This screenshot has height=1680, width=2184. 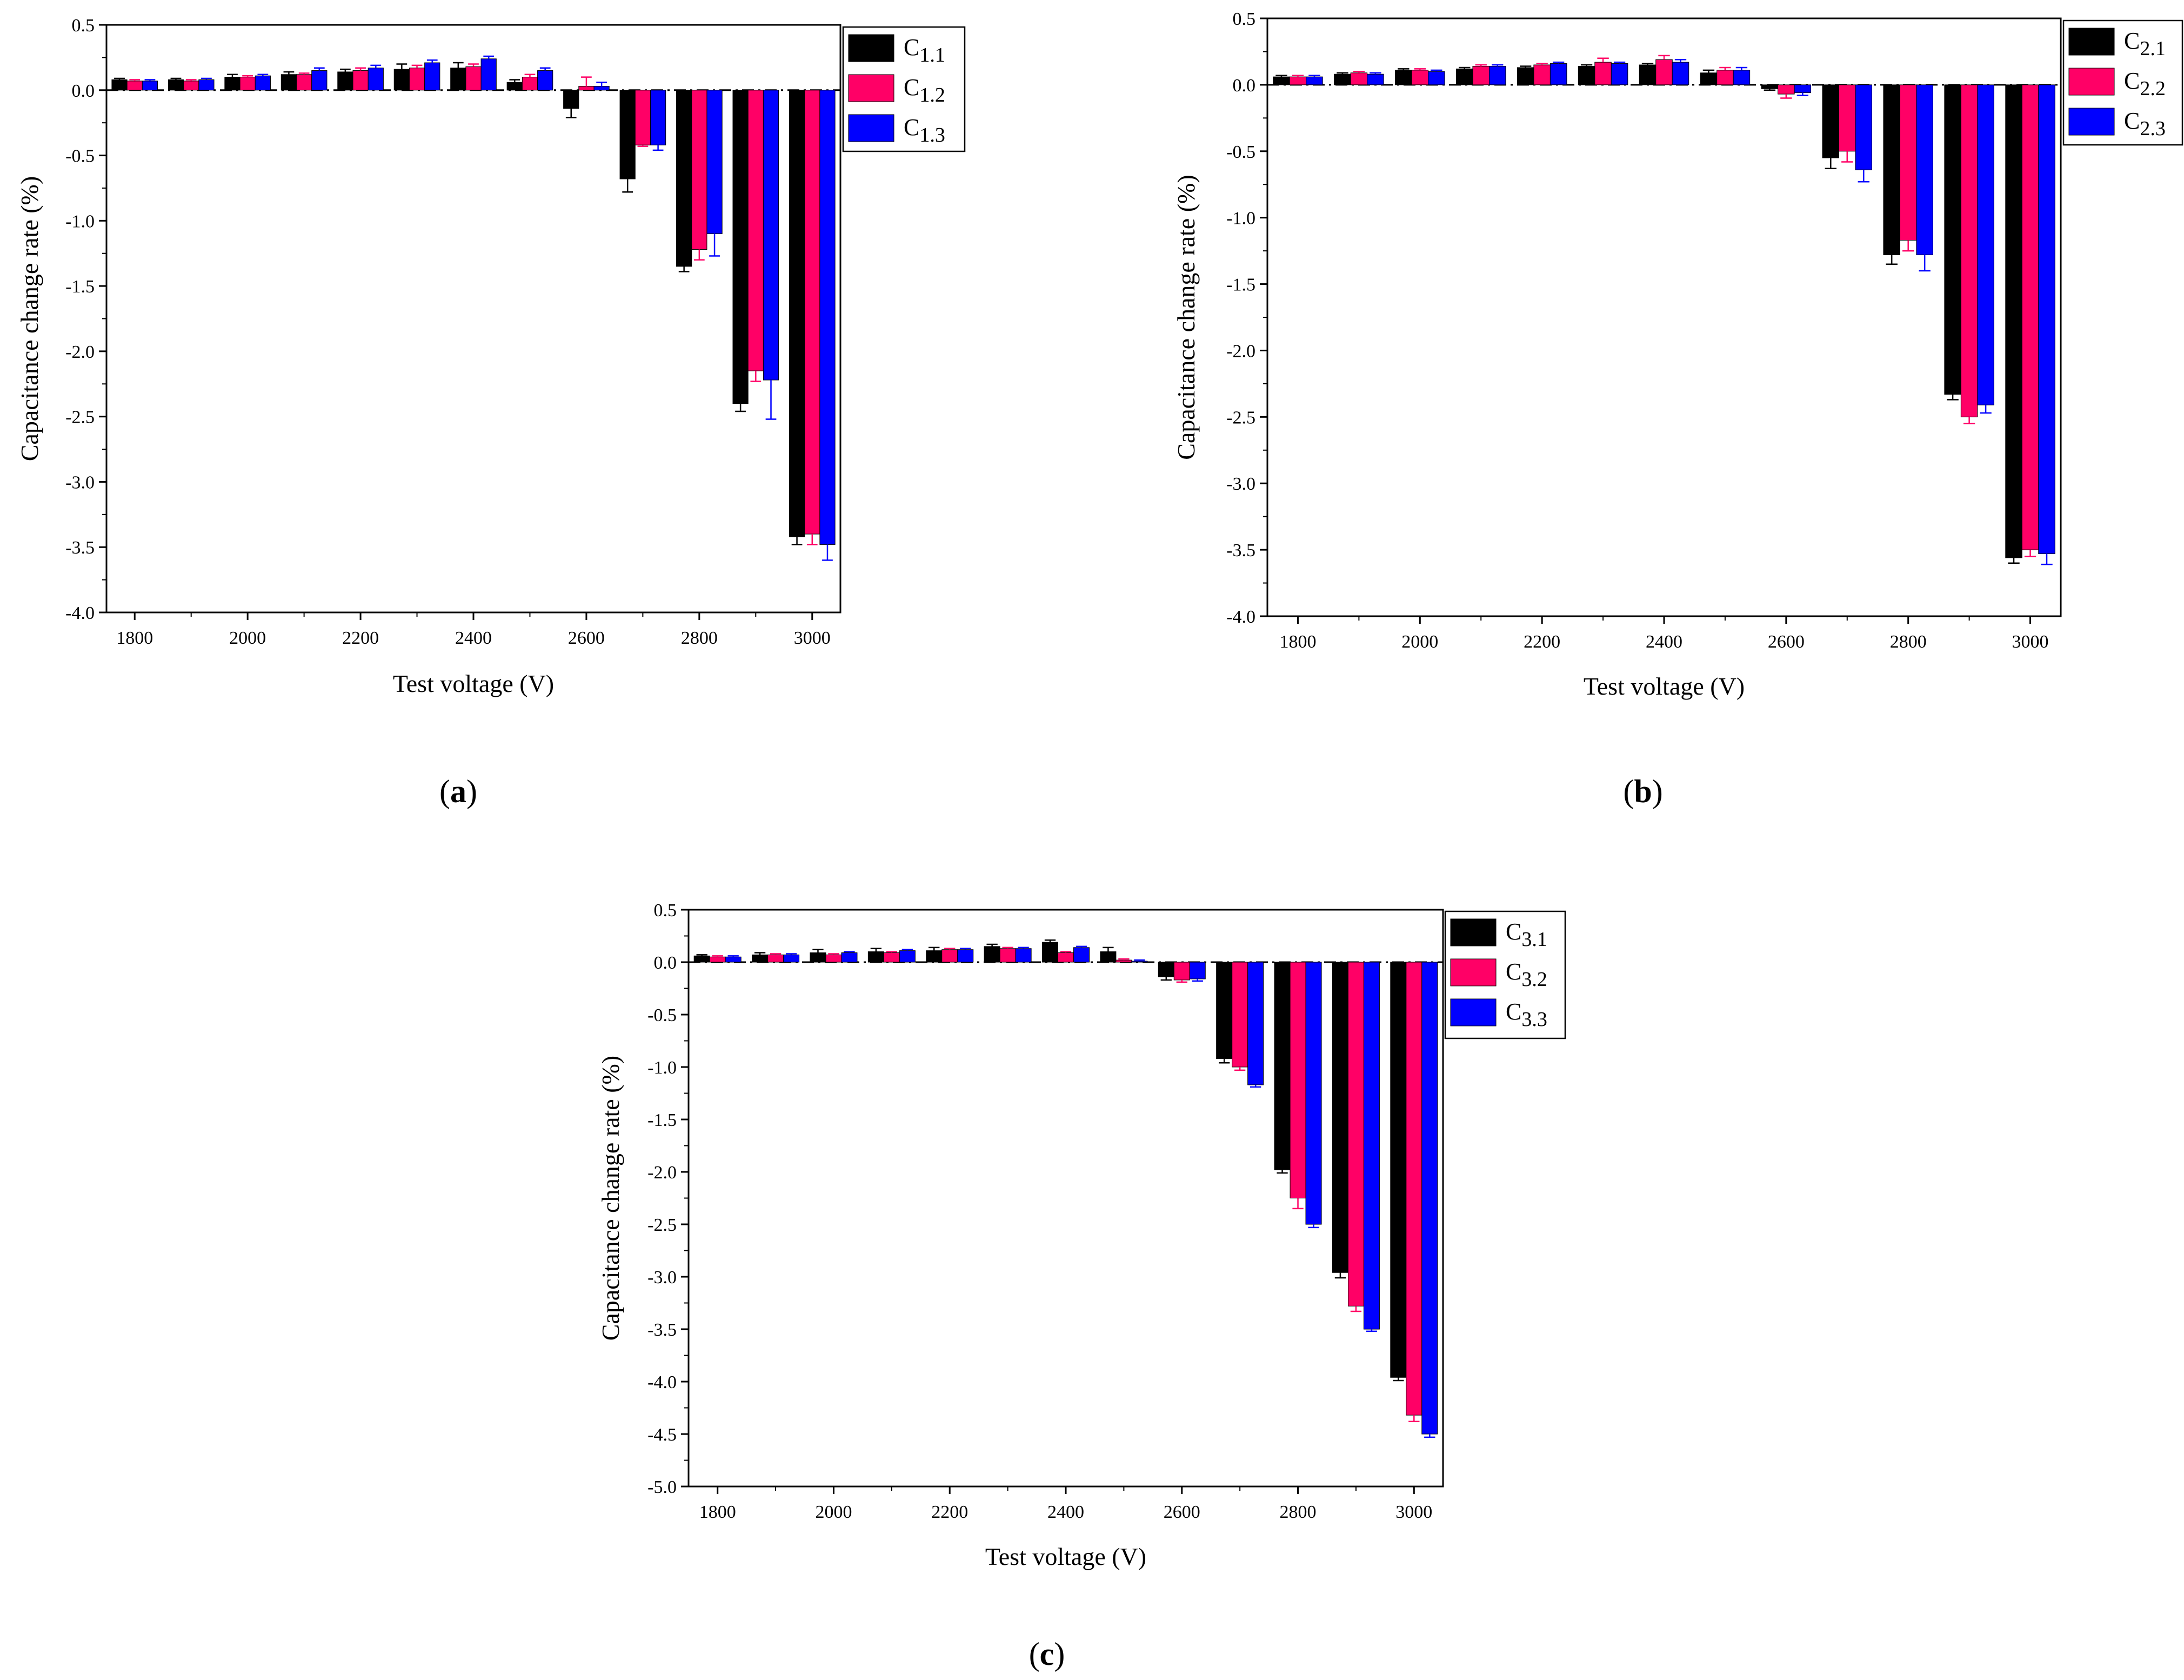 What do you see at coordinates (966, 956) in the screenshot?
I see `bar-3.3-2200` at bounding box center [966, 956].